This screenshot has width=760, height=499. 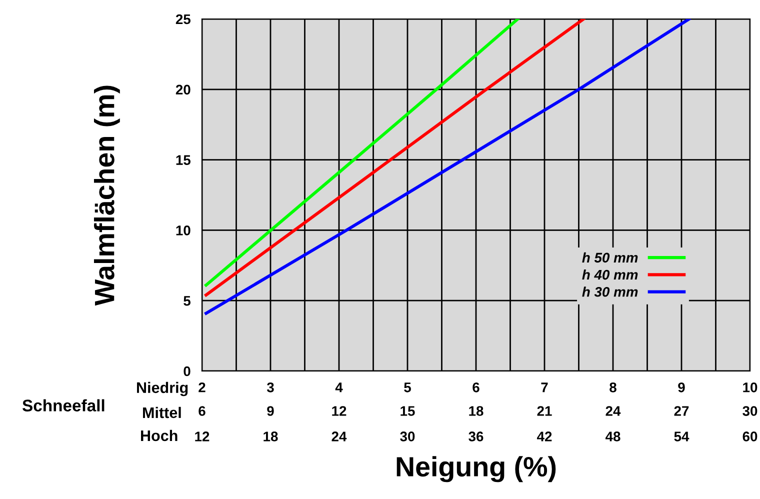 I want to click on text: Hoch, so click(x=159, y=436).